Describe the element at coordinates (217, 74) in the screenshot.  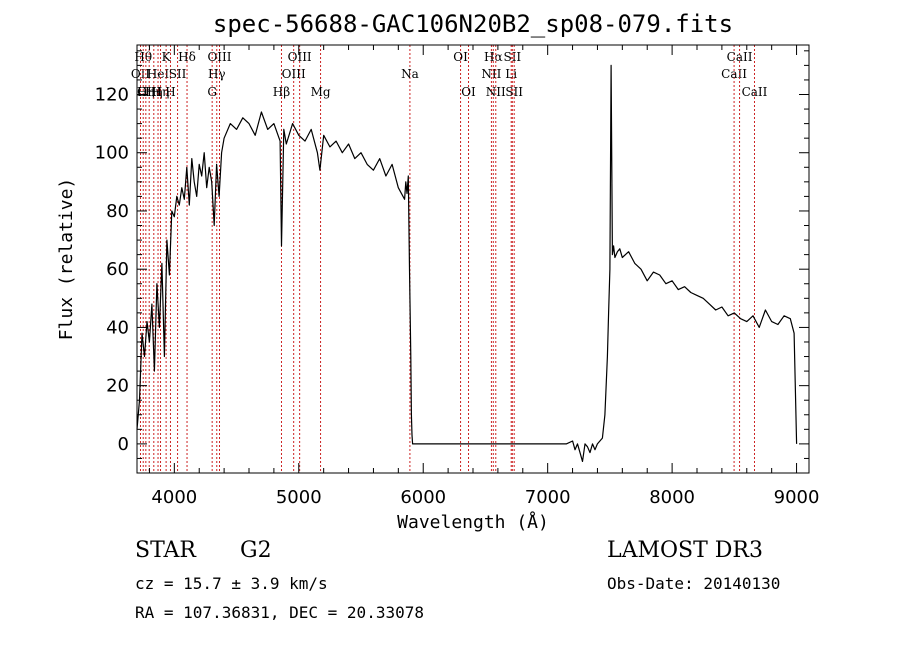
I see `line-marker-label: Hγ` at that location.